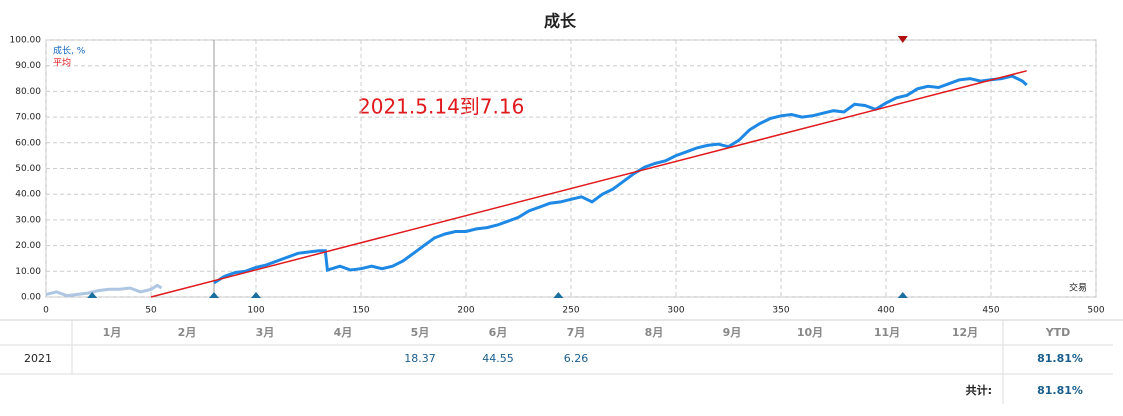 Image resolution: width=1123 pixels, height=416 pixels. I want to click on x-tick-label: 50, so click(151, 311).